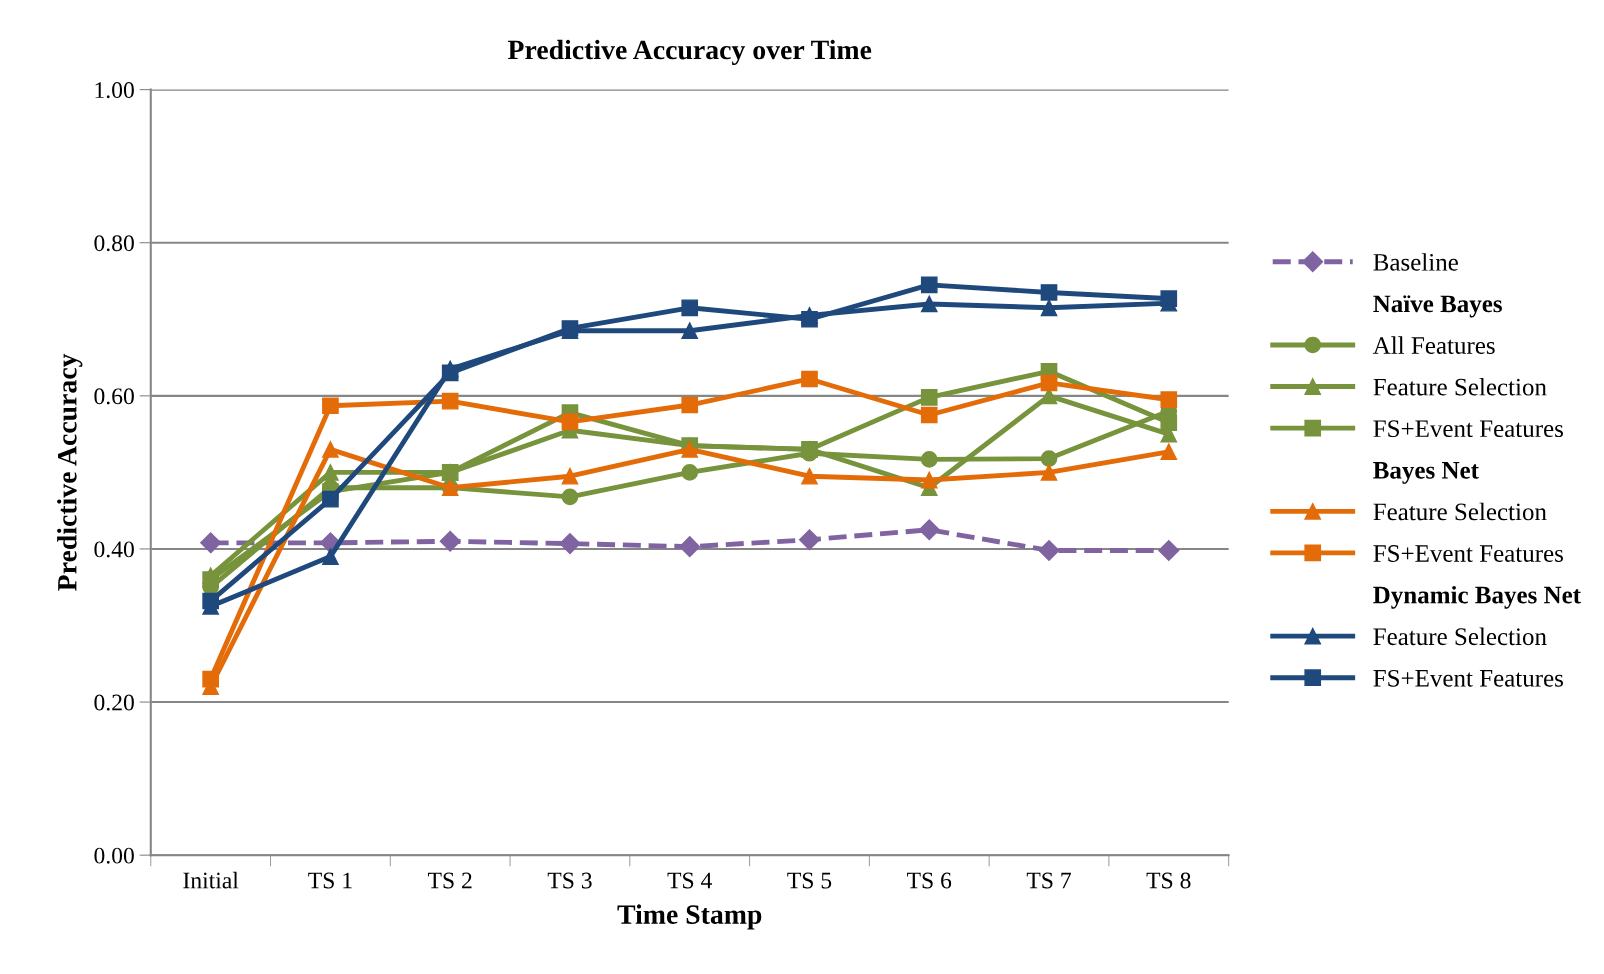 The height and width of the screenshot is (974, 1604). What do you see at coordinates (569, 880) in the screenshot?
I see `x-tick-label: TS 3` at bounding box center [569, 880].